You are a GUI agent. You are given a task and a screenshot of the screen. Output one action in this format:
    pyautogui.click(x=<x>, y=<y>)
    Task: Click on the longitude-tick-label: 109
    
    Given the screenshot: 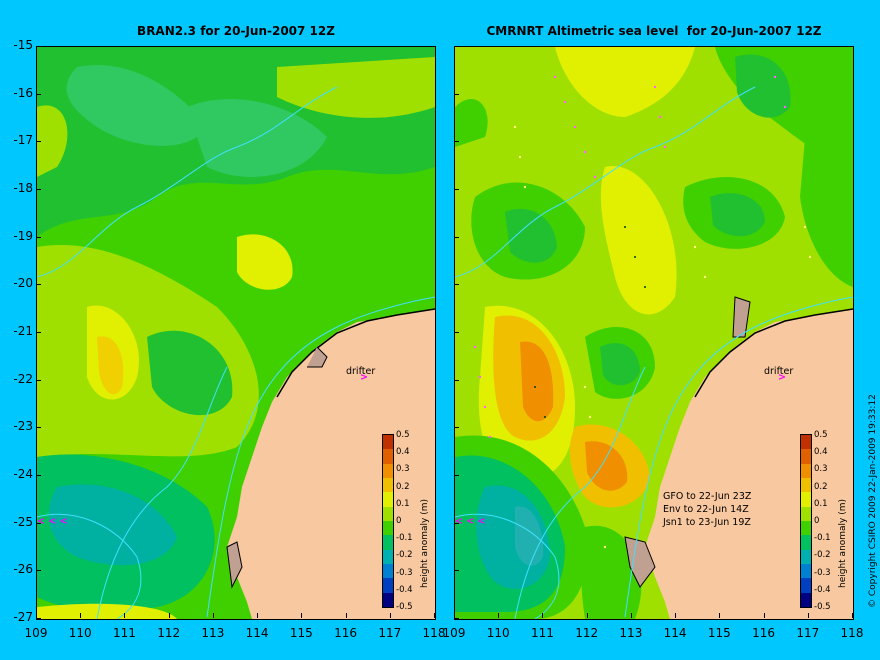 What is the action you would take?
    pyautogui.click(x=454, y=633)
    